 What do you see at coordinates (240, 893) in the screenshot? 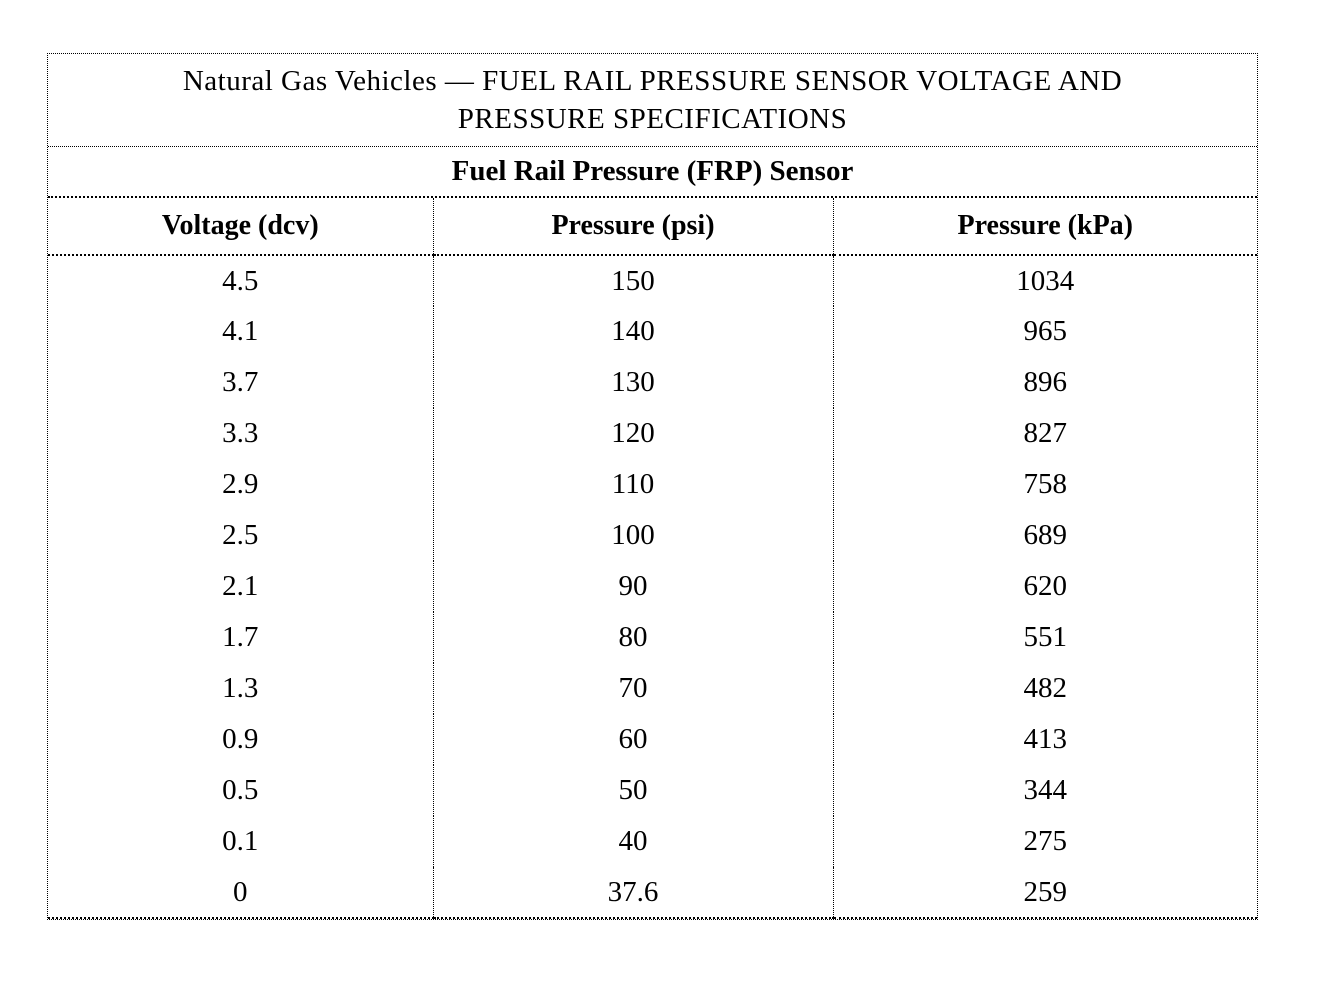
I see `voltage-cell: 0` at bounding box center [240, 893].